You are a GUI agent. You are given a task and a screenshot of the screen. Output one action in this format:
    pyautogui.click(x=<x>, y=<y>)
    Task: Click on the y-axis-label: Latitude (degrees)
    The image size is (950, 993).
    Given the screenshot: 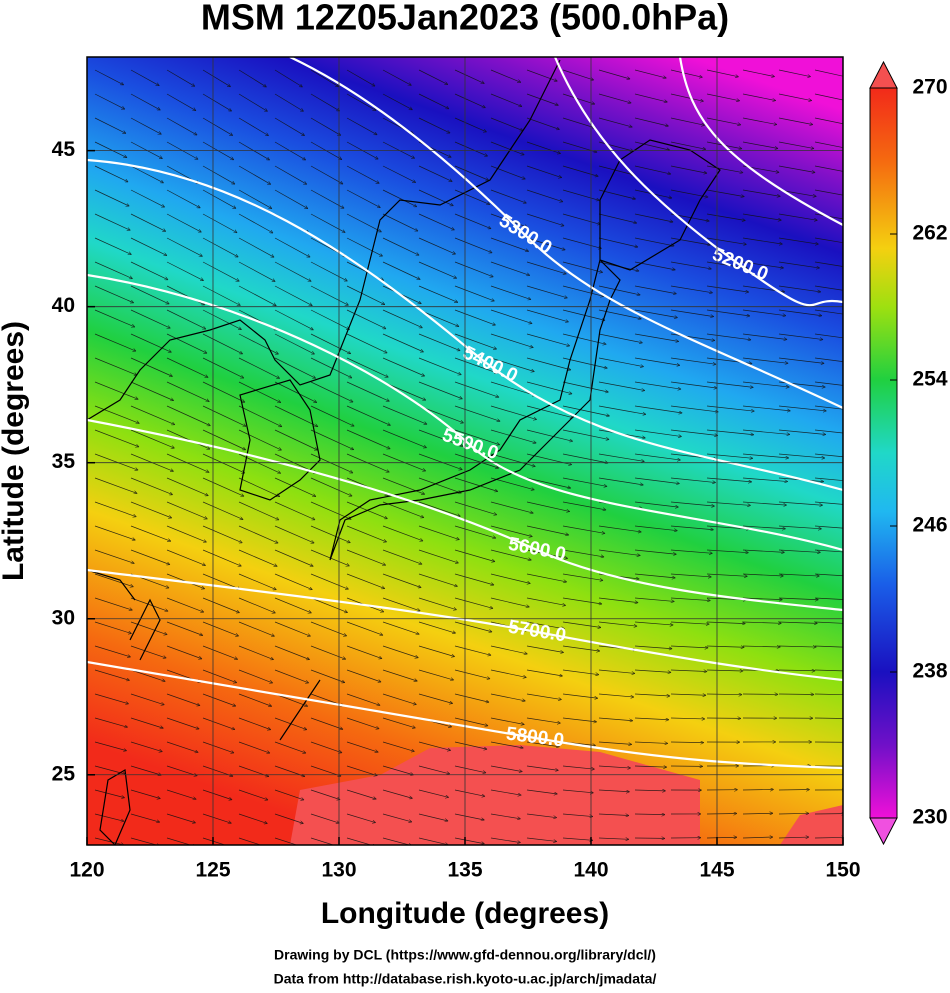 What is the action you would take?
    pyautogui.click(x=15, y=451)
    